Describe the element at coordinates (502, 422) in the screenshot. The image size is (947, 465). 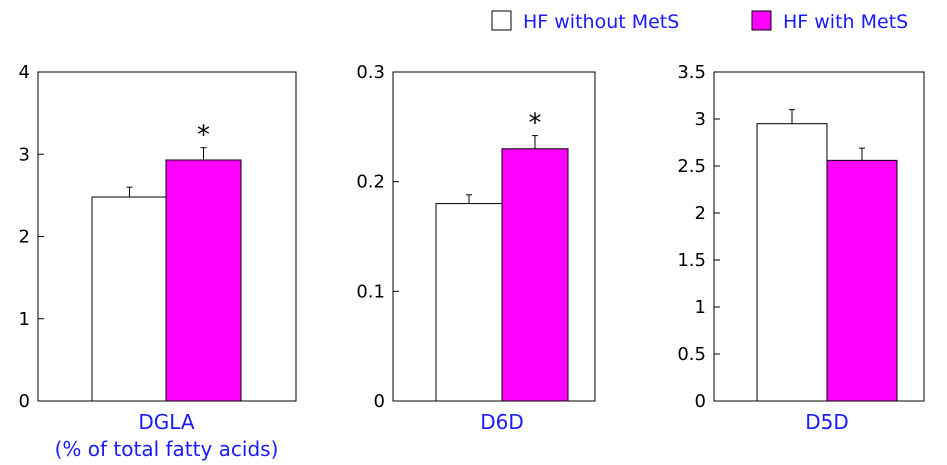
I see `x-axis-label: D6D` at that location.